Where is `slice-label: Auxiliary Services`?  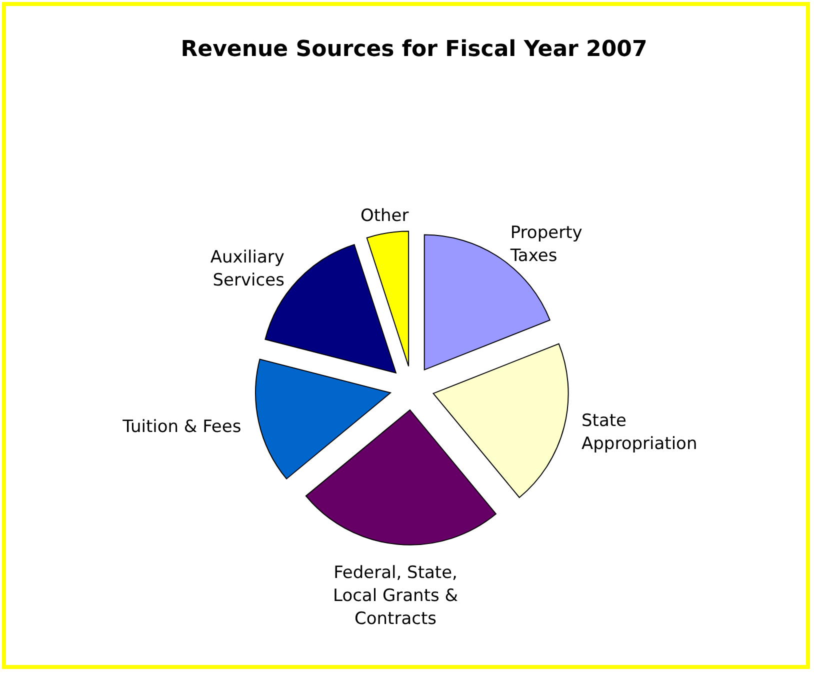 slice-label: Auxiliary Services is located at coordinates (247, 269).